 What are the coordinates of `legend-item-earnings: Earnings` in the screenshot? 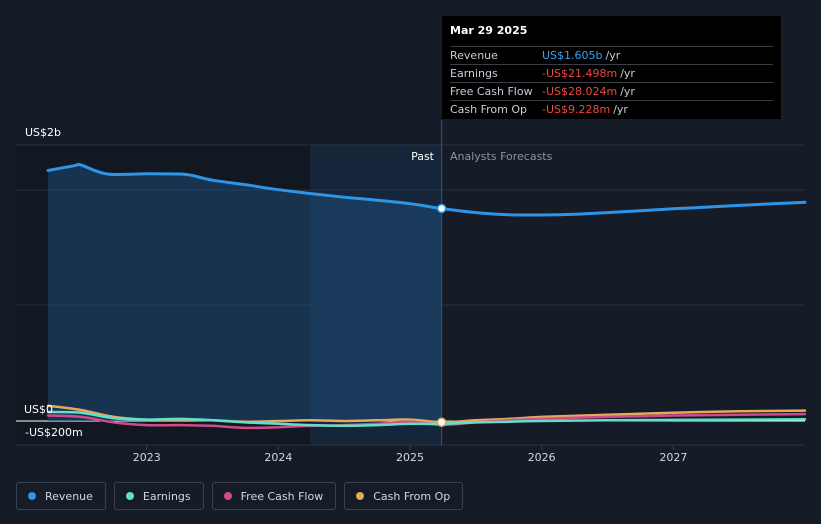 It's located at (158, 496).